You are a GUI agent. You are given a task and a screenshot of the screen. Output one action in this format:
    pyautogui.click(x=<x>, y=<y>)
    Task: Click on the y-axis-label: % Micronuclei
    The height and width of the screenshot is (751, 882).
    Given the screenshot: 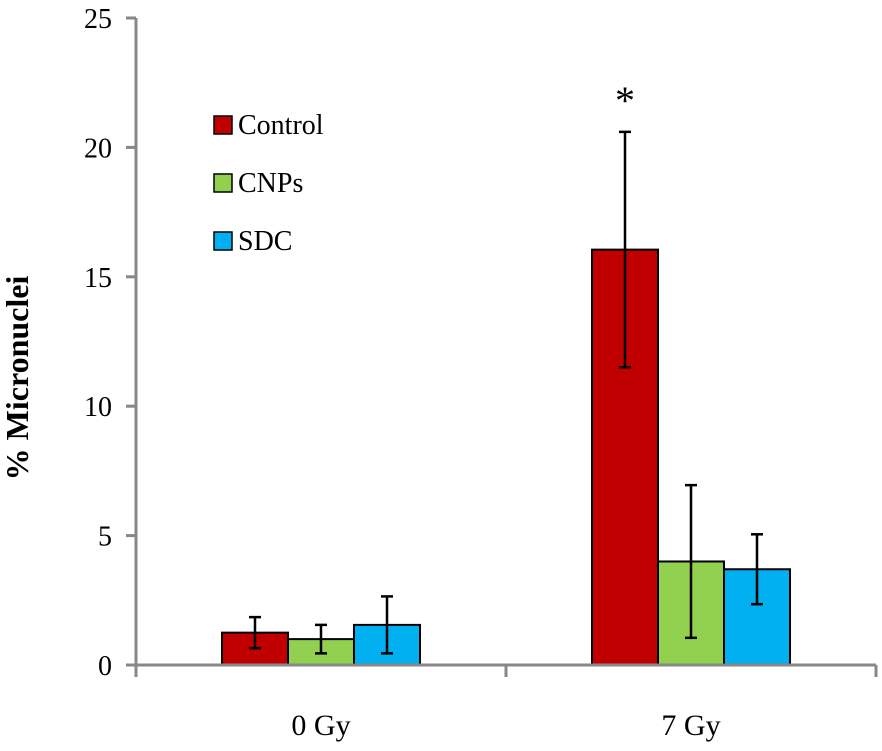 What is the action you would take?
    pyautogui.click(x=17, y=378)
    